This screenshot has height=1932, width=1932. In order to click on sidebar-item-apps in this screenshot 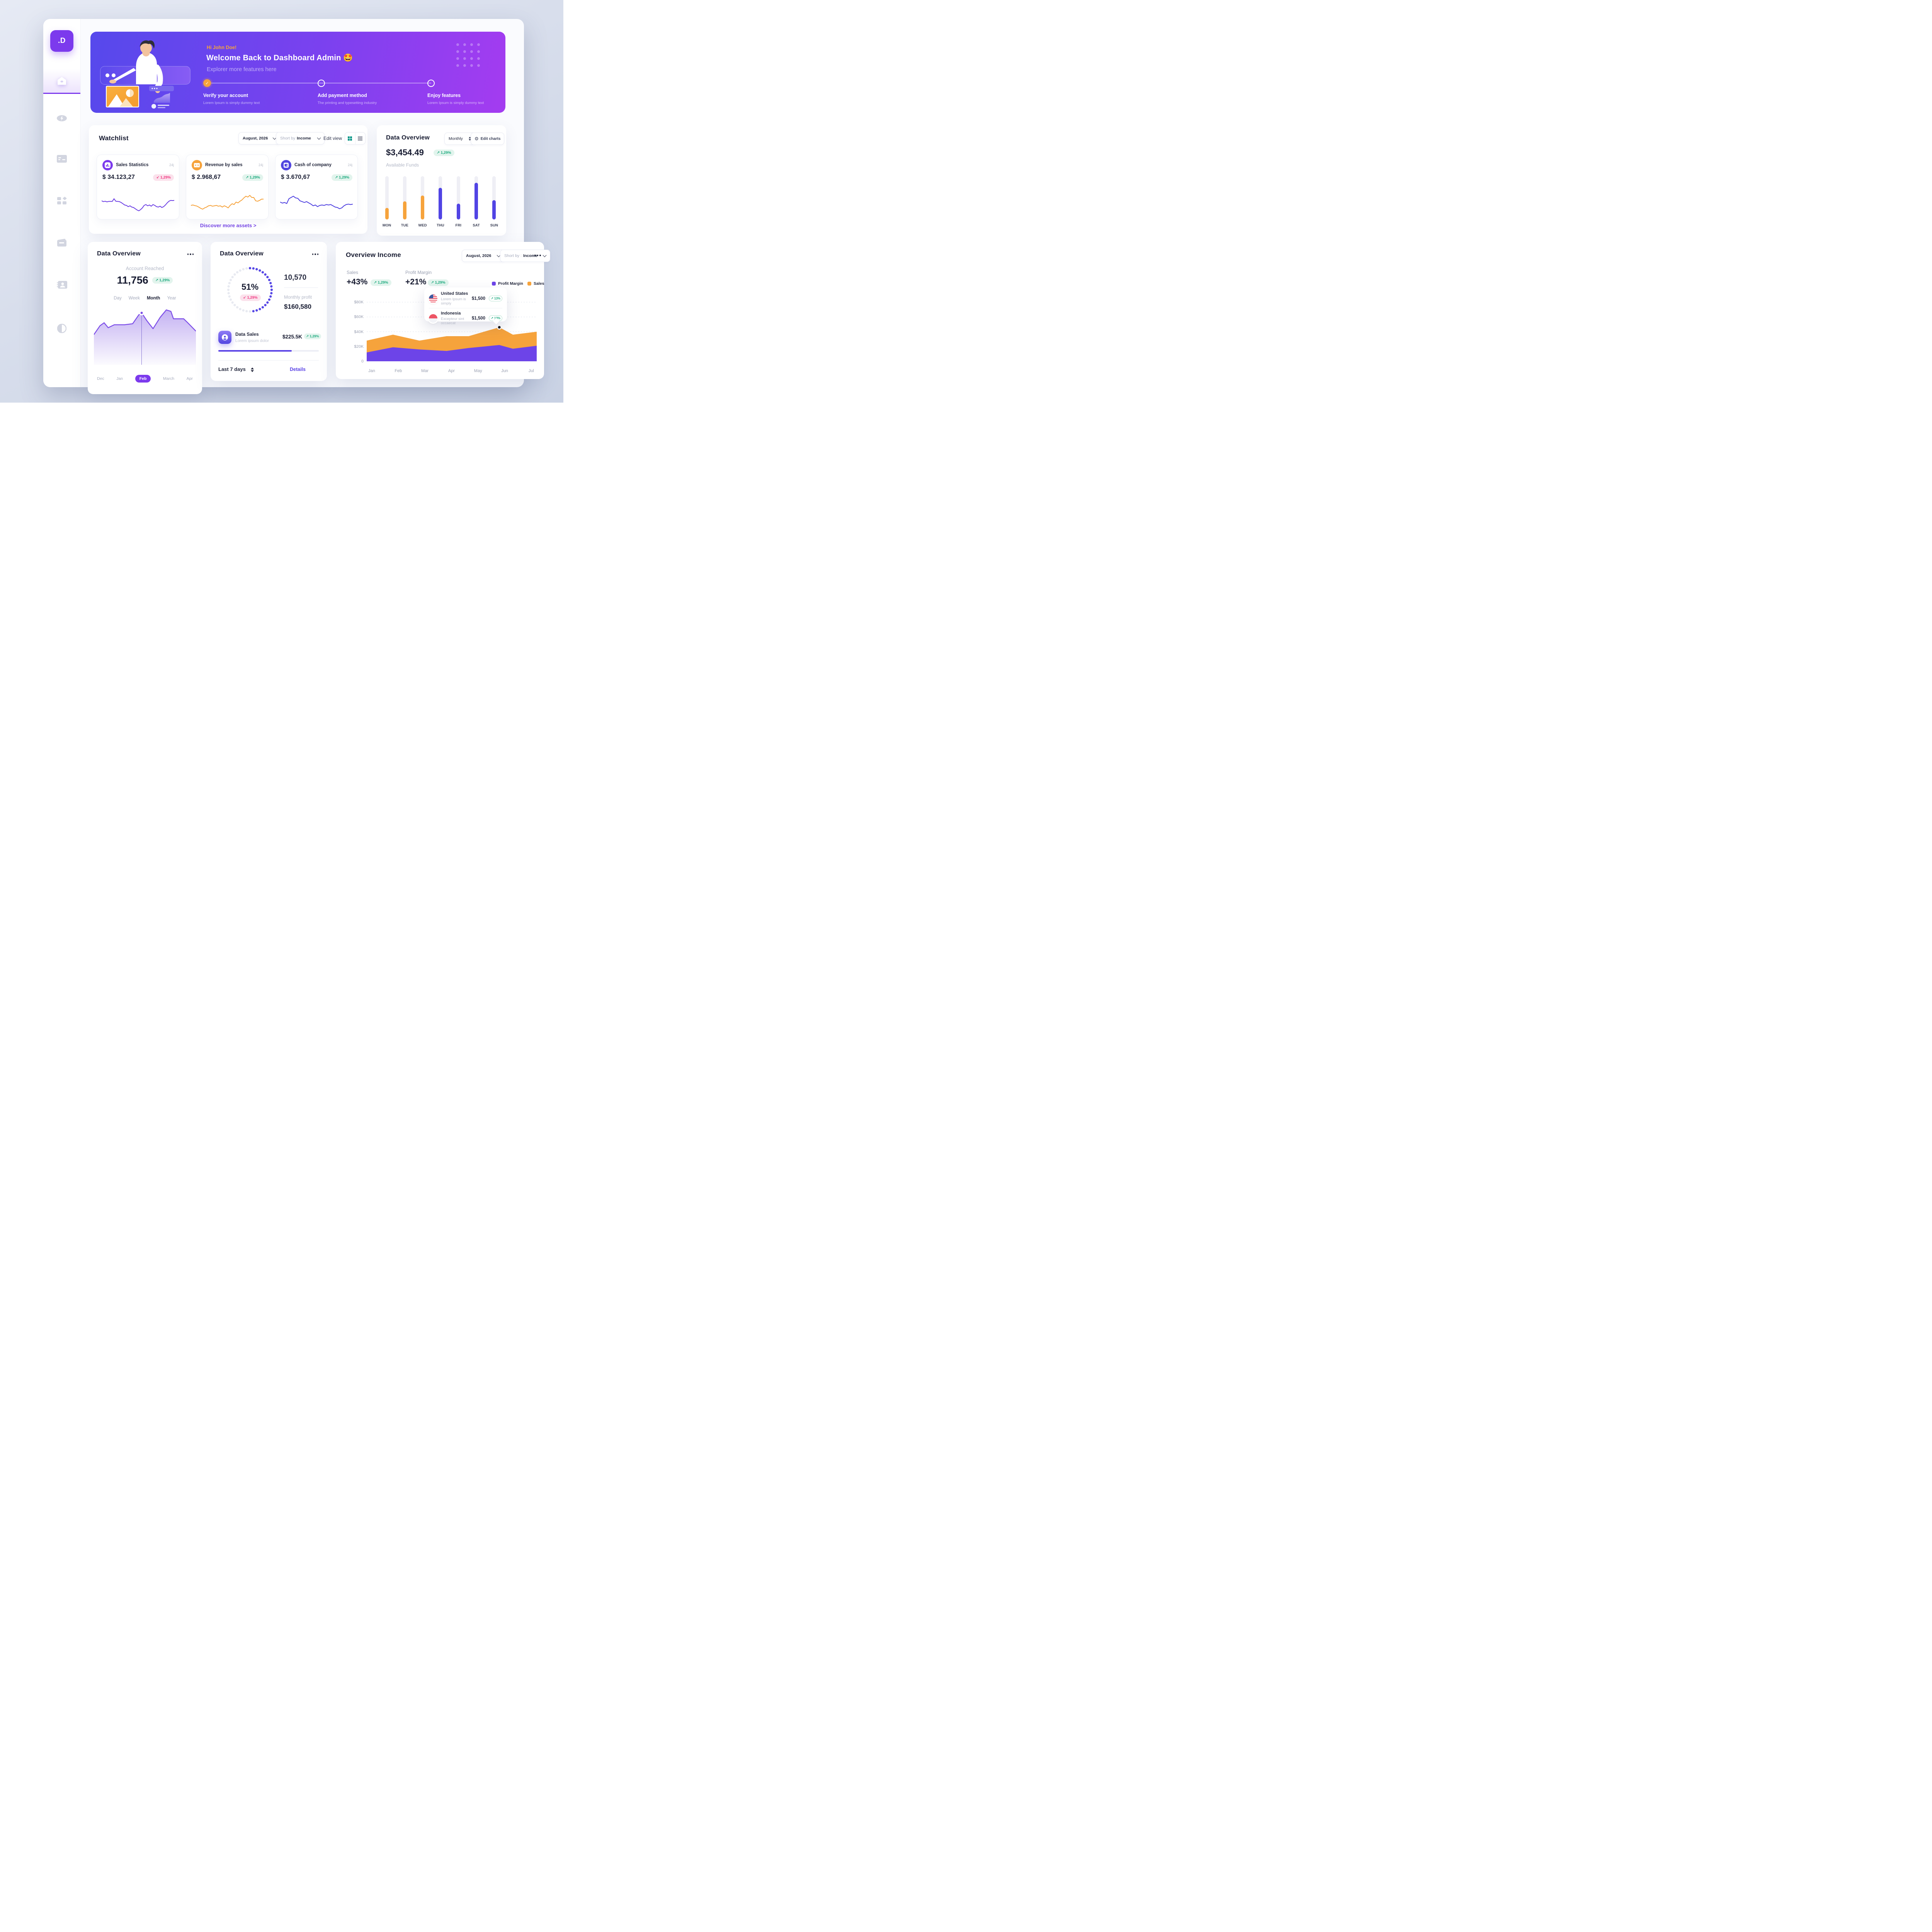, I will do `click(62, 200)`.